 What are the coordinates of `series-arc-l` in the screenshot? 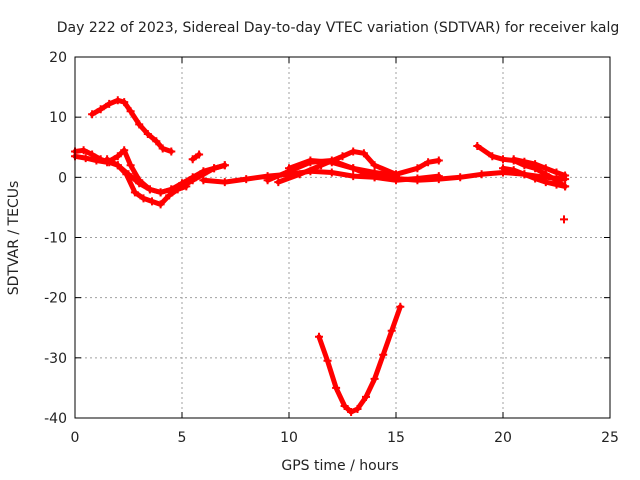 It's located at (564, 219).